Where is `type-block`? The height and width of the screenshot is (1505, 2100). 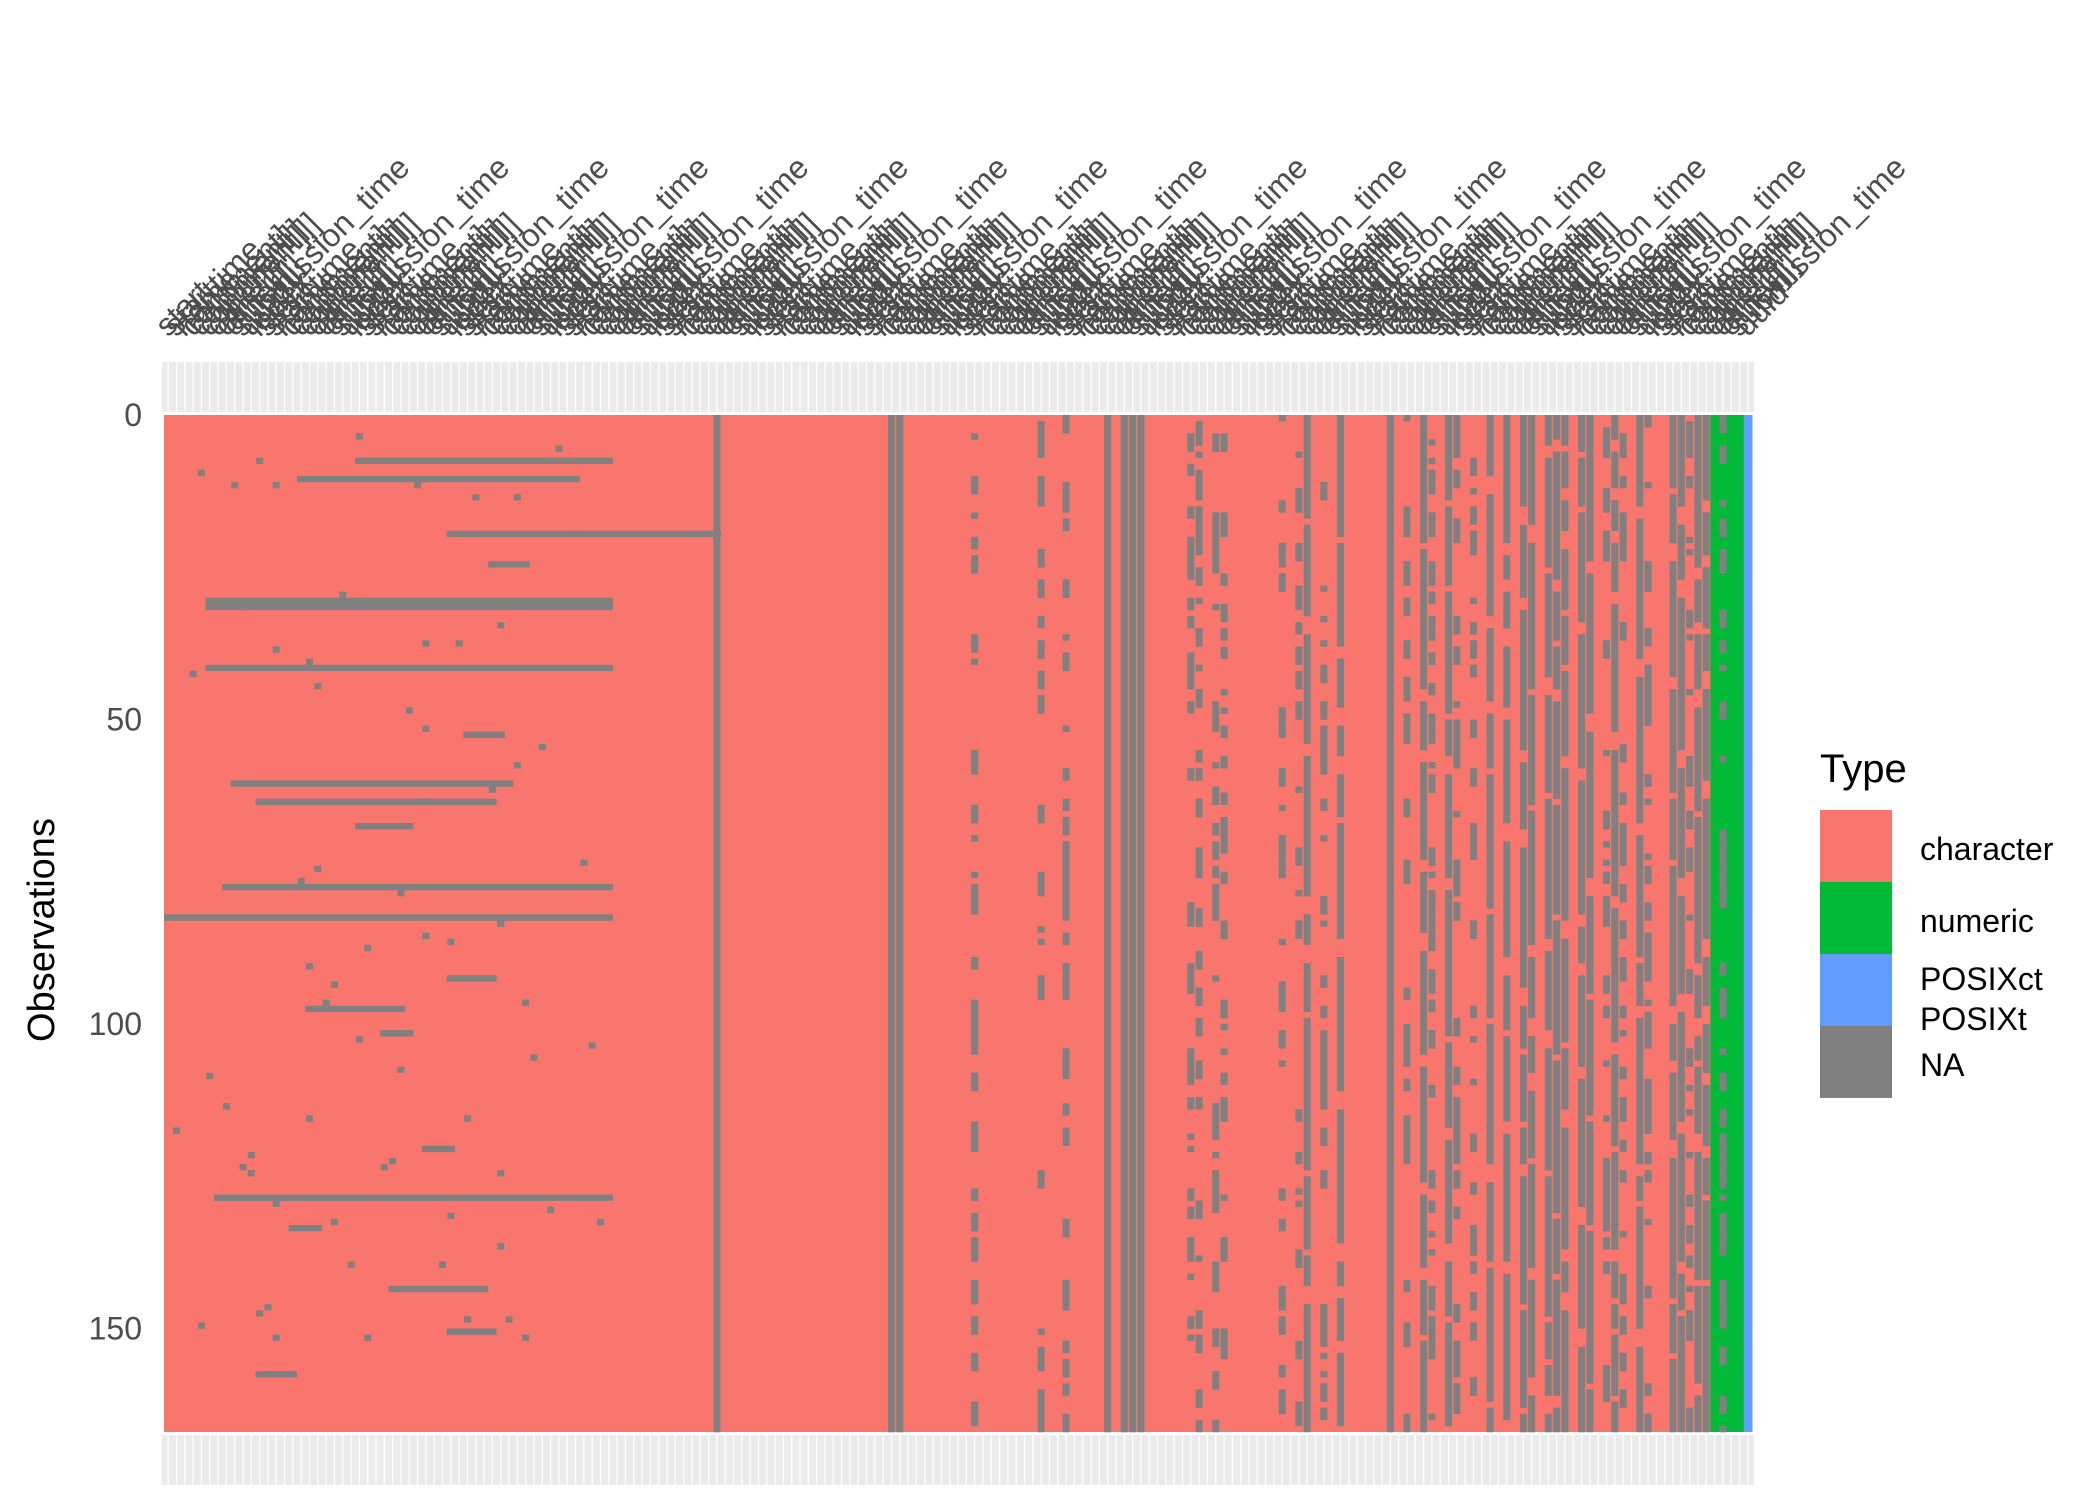 type-block is located at coordinates (1727, 923).